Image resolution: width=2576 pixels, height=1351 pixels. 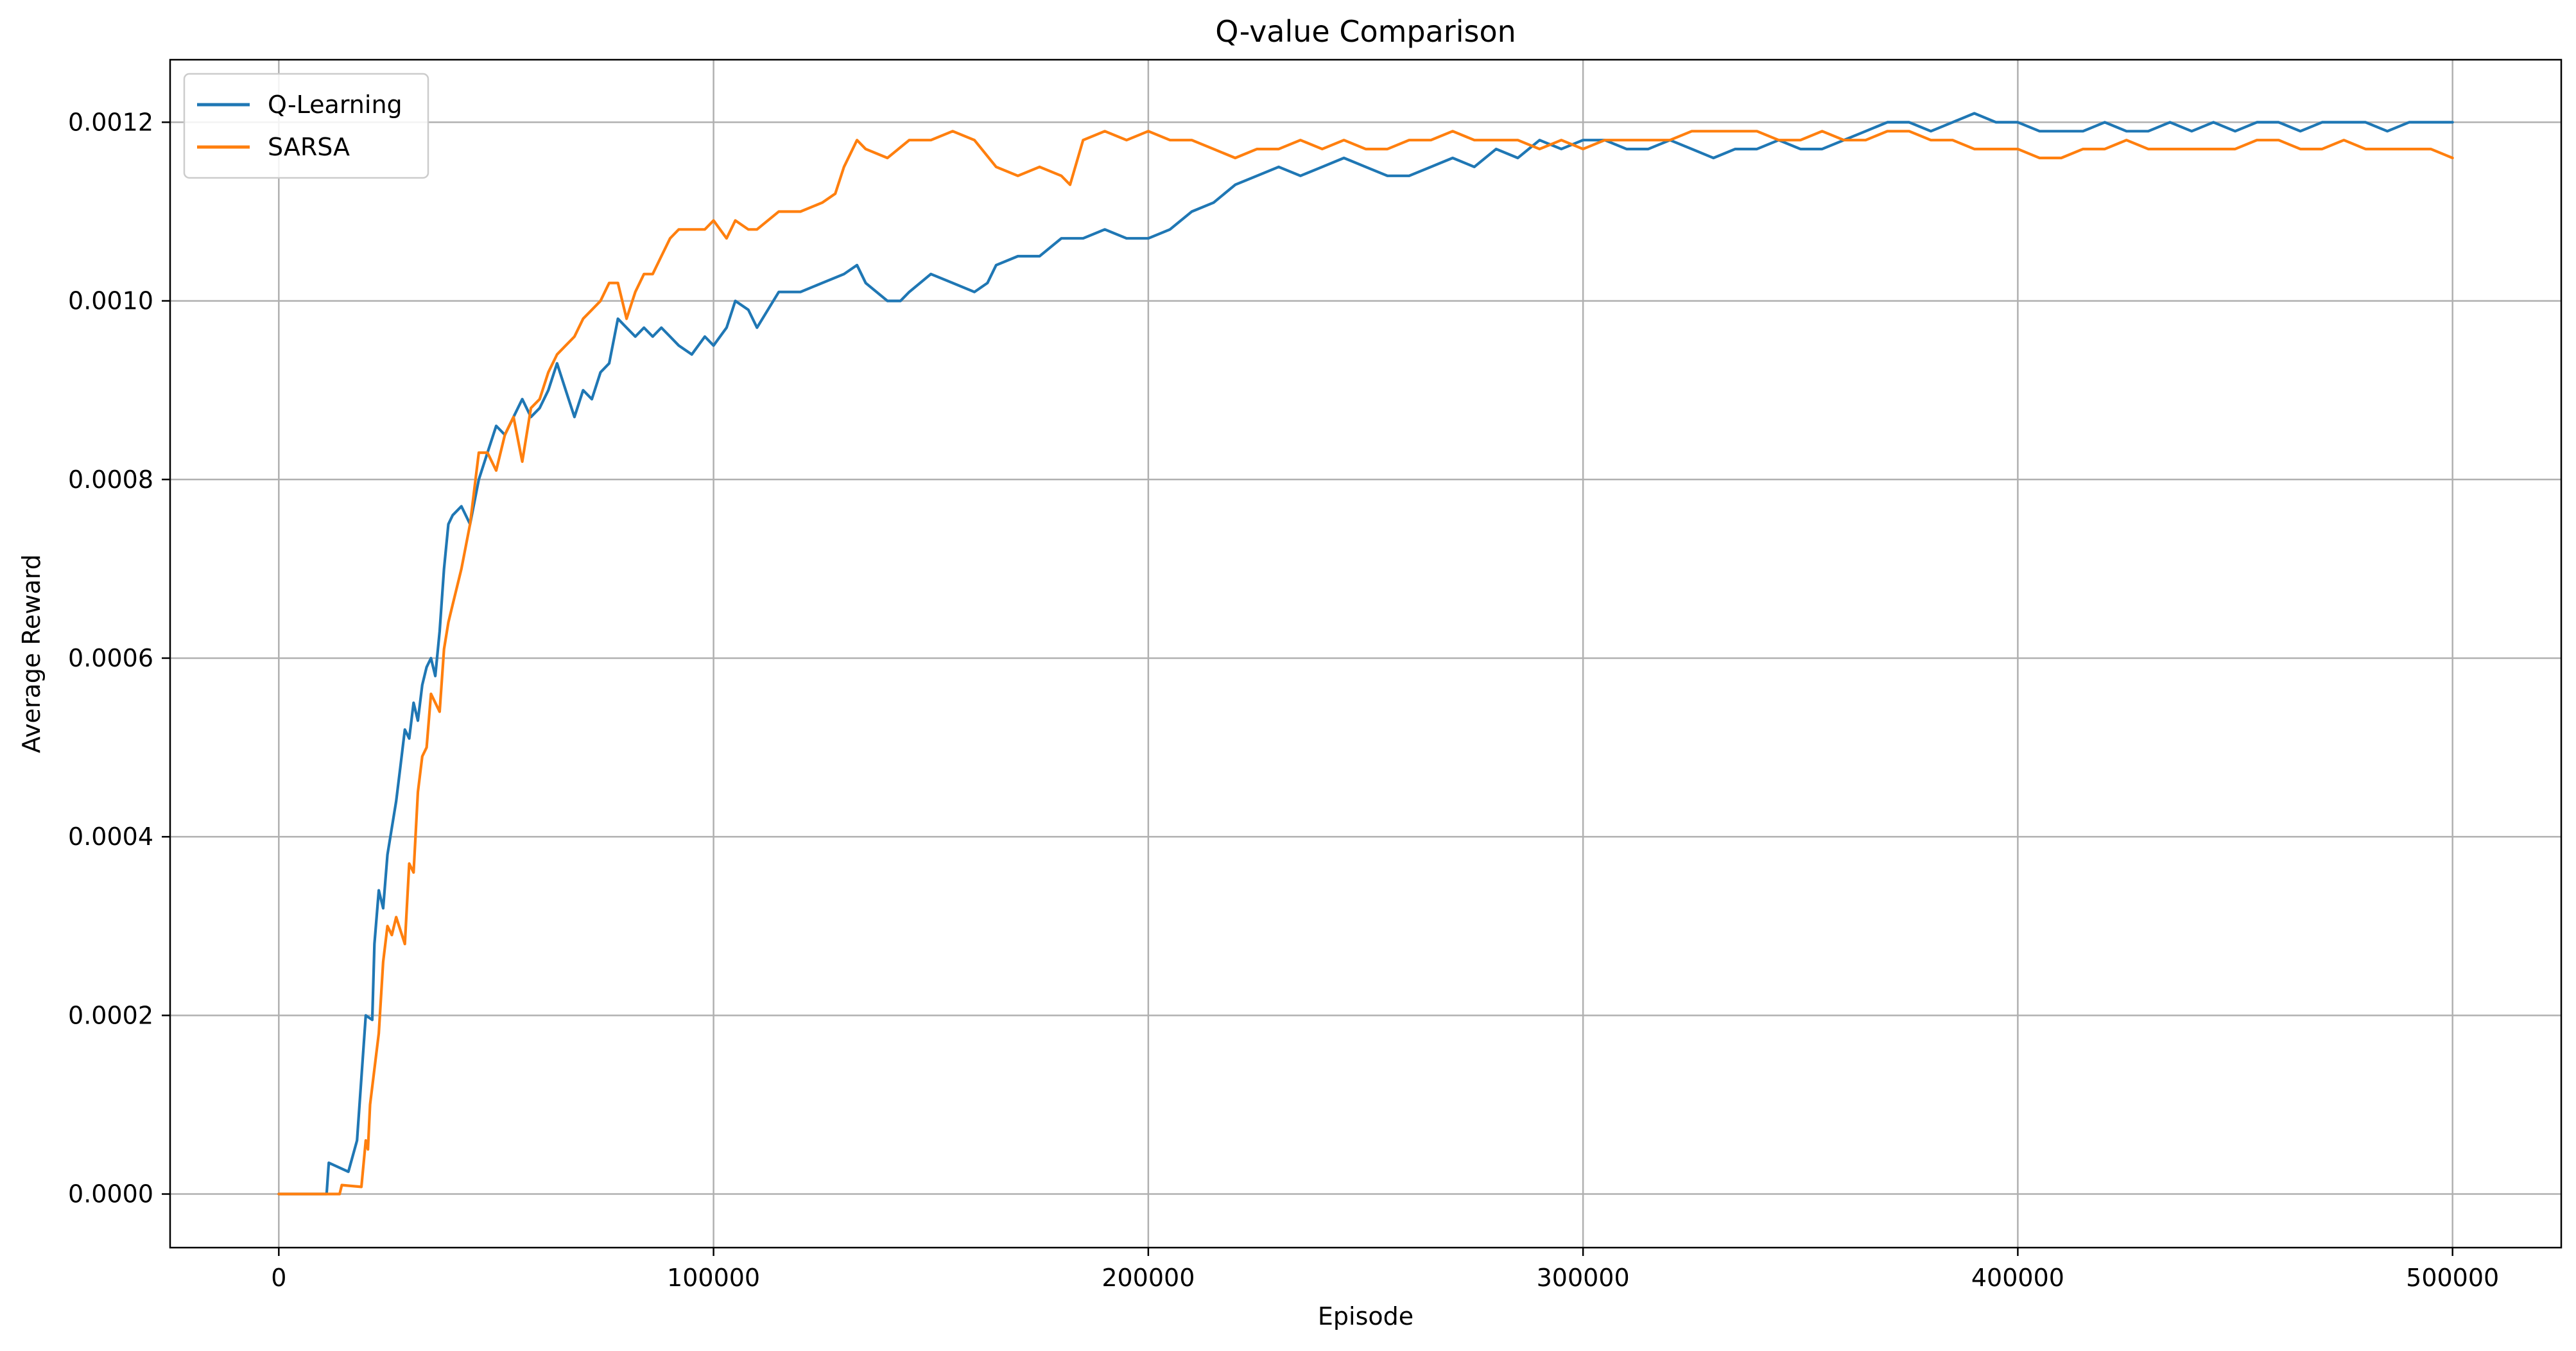 I want to click on y-tick-label: 0.0002, so click(x=111, y=1015).